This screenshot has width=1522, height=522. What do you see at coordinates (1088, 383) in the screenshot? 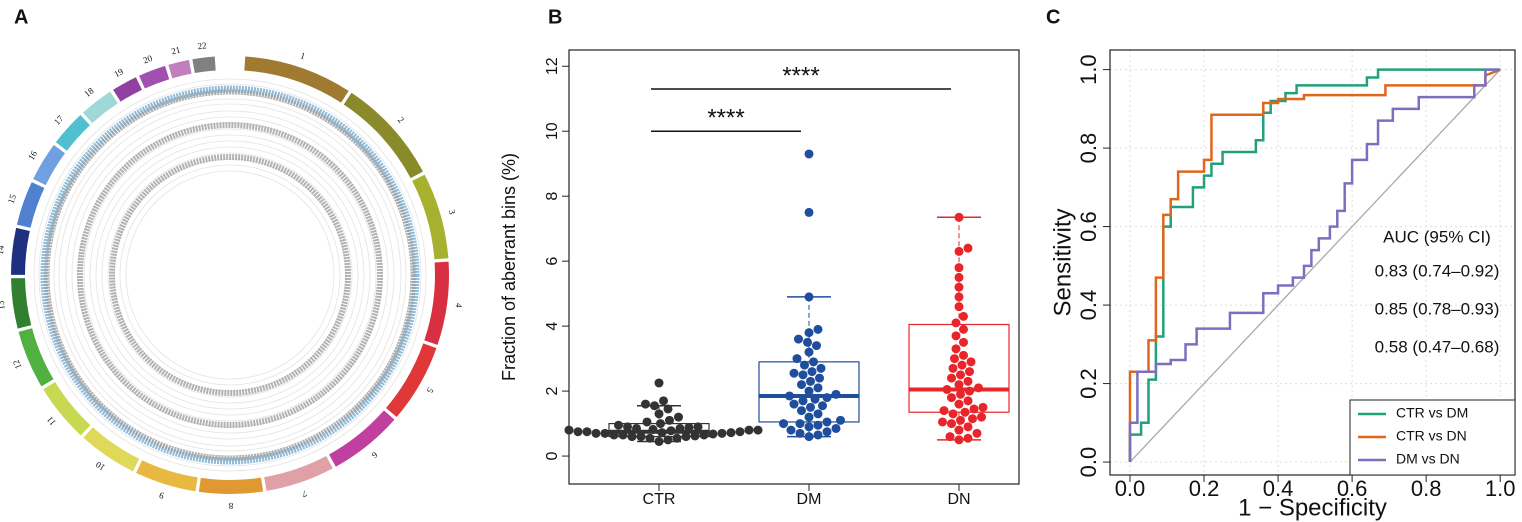
I see `y-tick-label: 0.2` at bounding box center [1088, 383].